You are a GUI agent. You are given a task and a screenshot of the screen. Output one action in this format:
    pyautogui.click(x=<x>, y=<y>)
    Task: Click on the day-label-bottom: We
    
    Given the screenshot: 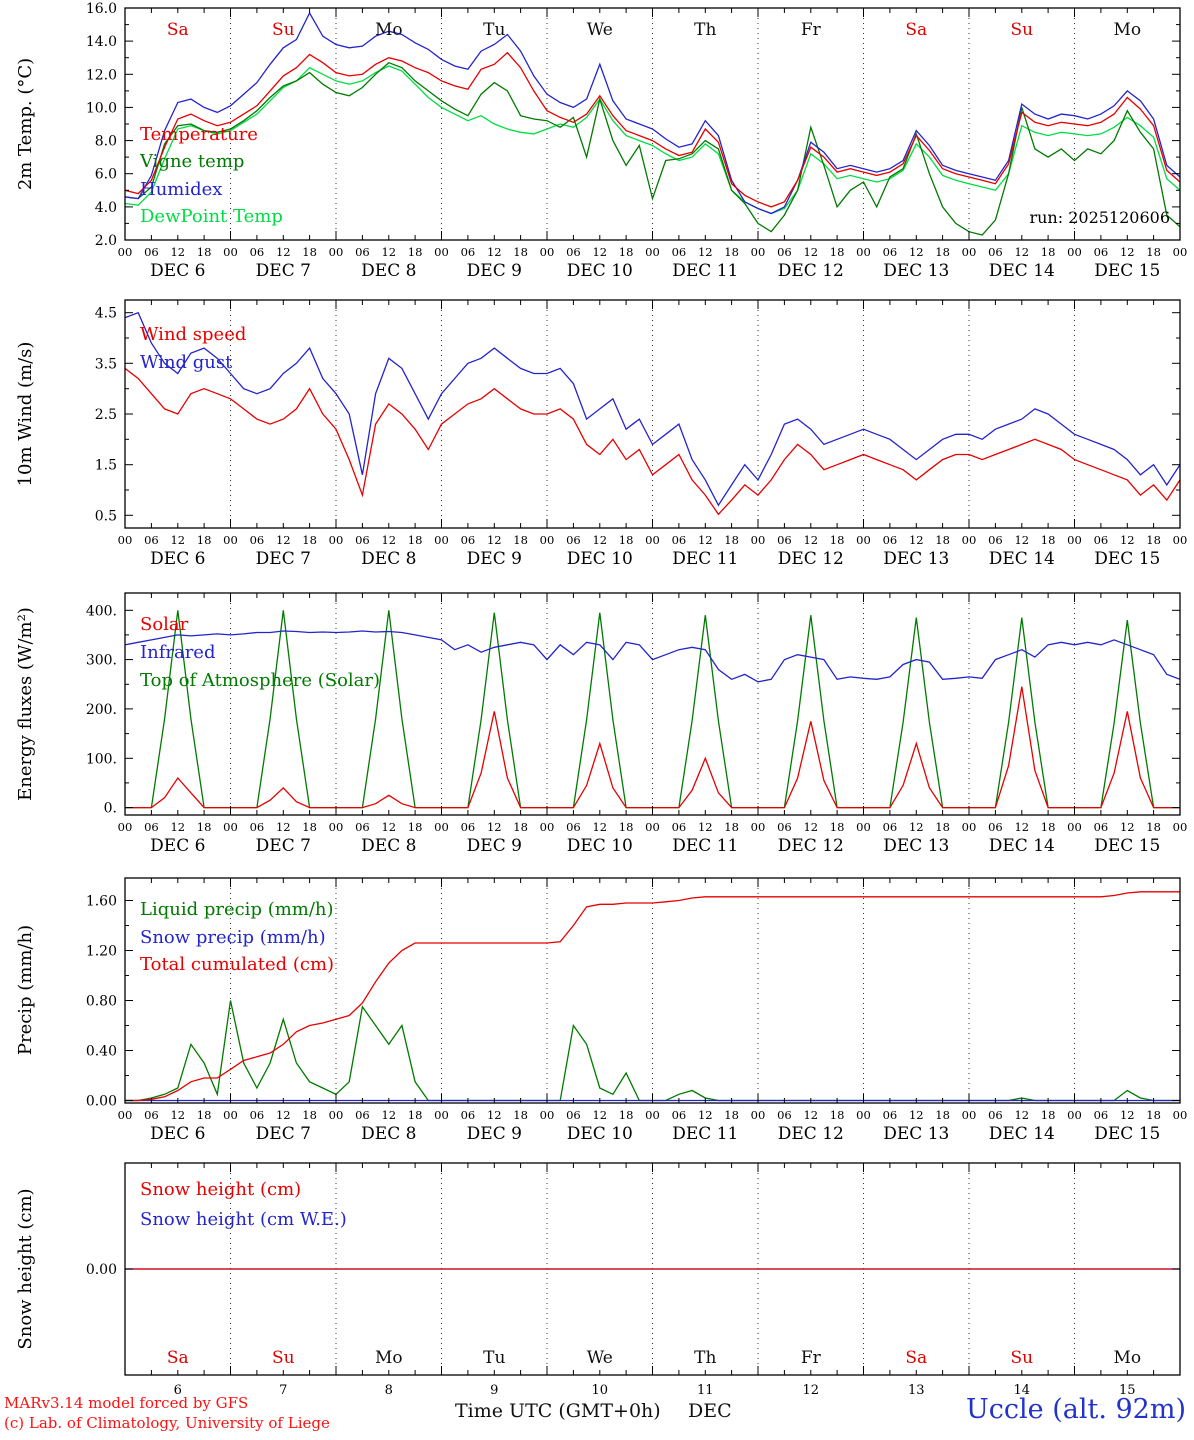 What is the action you would take?
    pyautogui.click(x=600, y=1358)
    